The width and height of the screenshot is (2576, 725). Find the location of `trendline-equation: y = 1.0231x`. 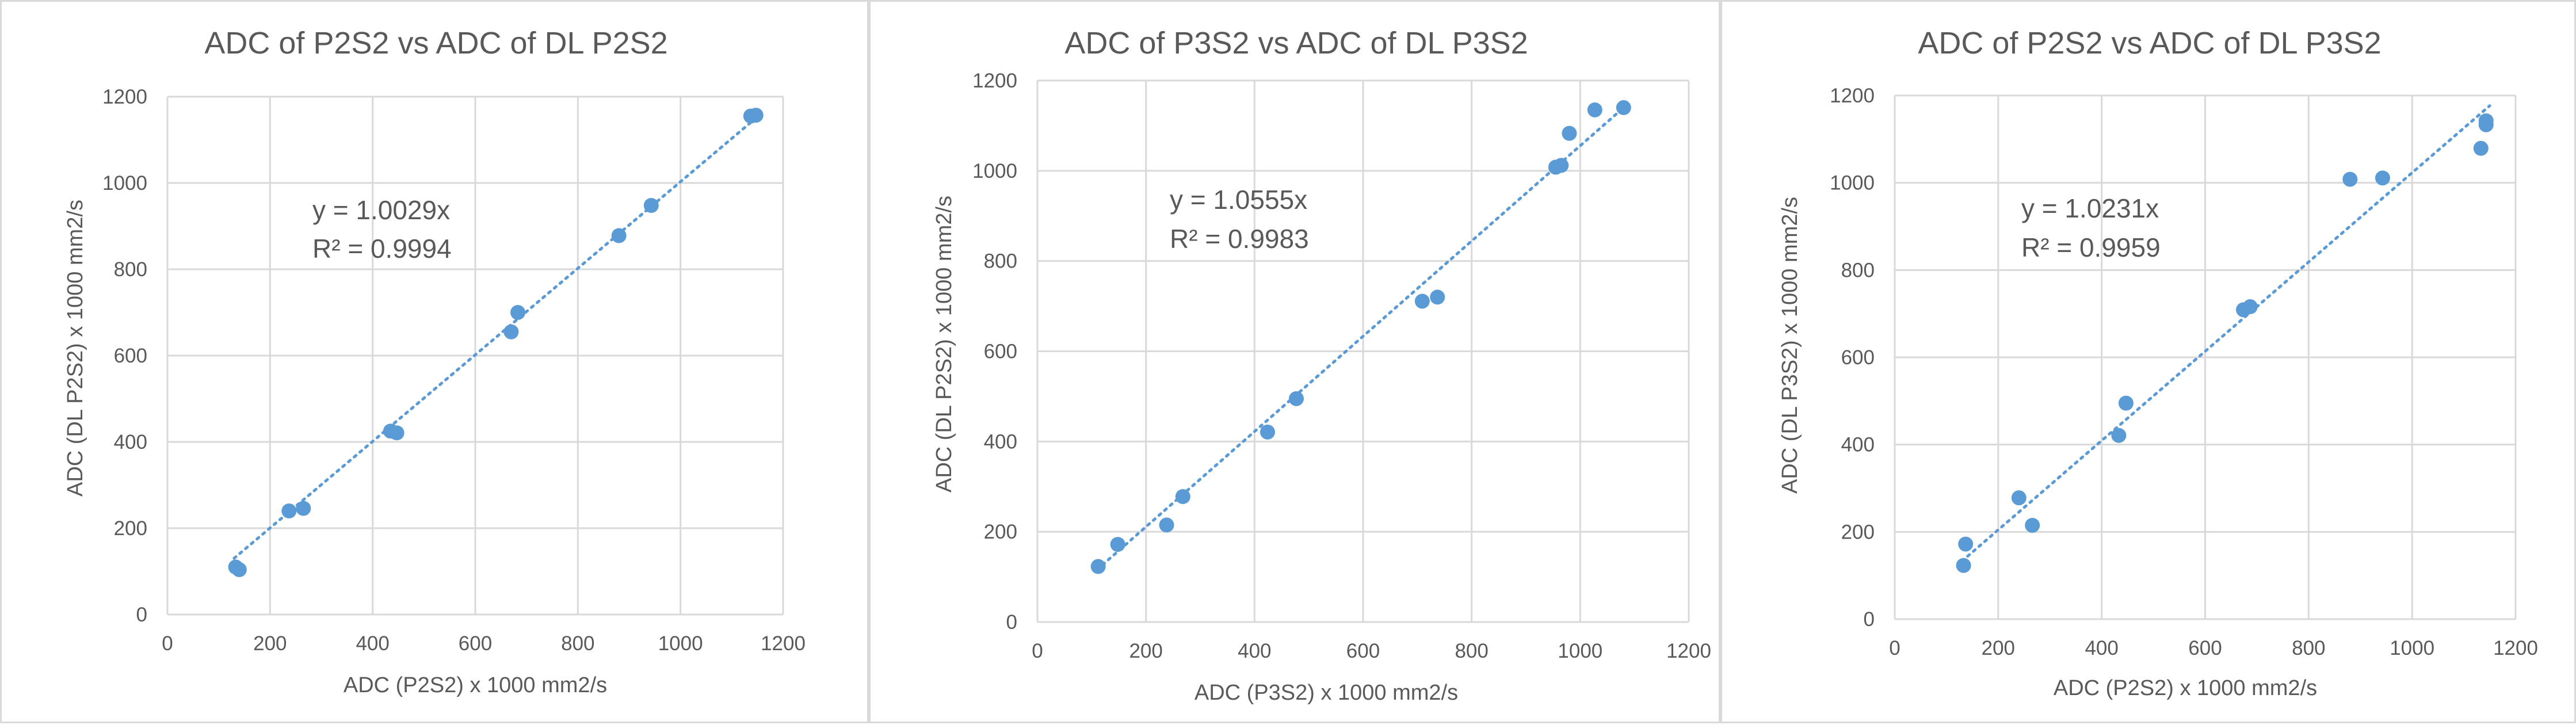

trendline-equation: y = 1.0231x is located at coordinates (2090, 208).